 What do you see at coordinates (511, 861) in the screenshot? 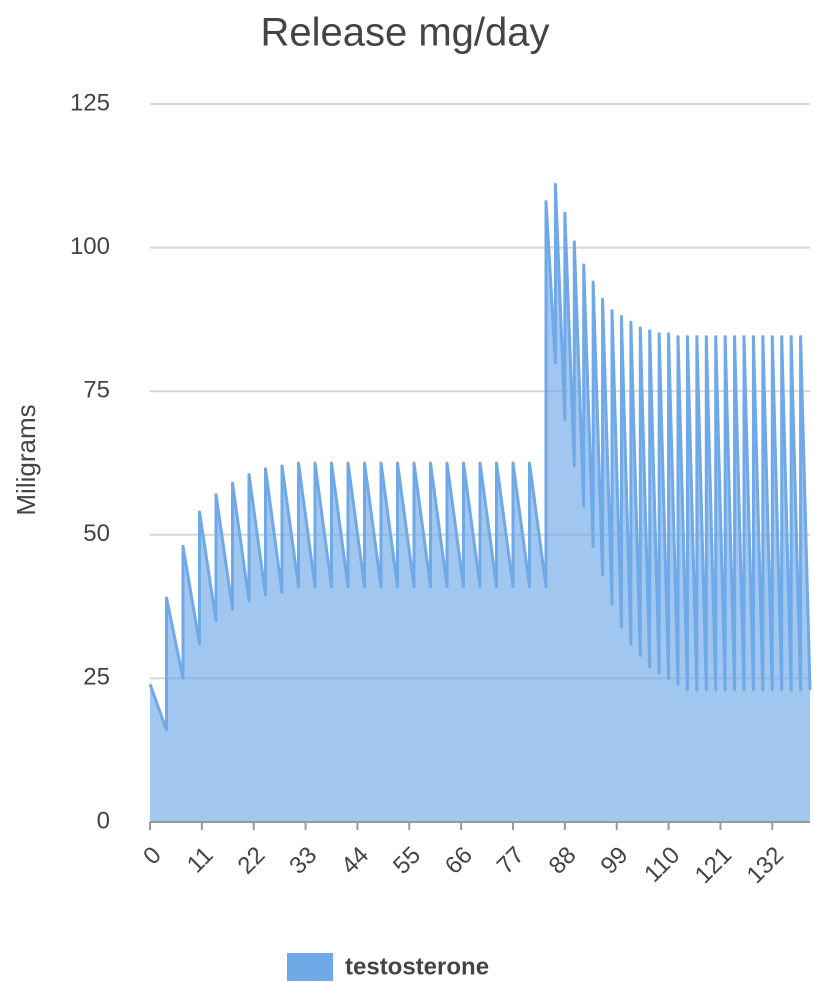
I see `x-tick-label: 77` at bounding box center [511, 861].